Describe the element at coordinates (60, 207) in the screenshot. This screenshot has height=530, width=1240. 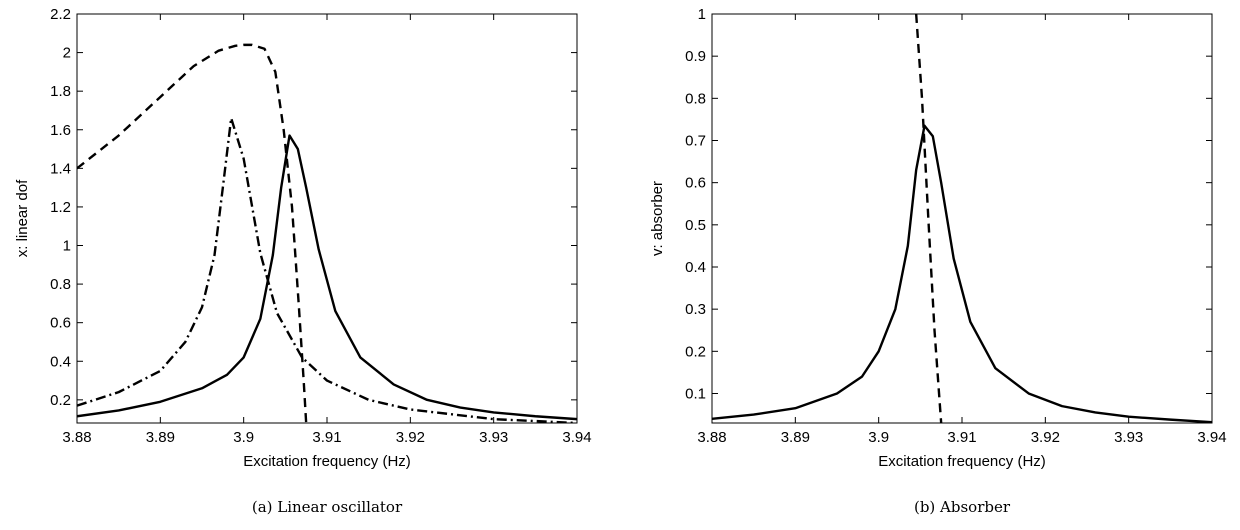
I see `y-tick-label: 1.2` at that location.